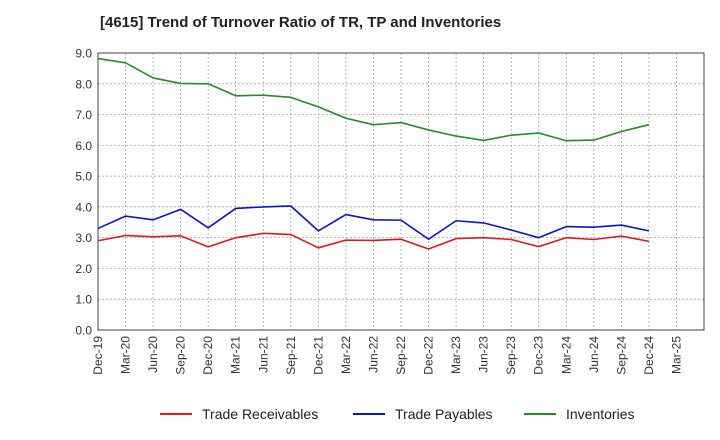 This screenshot has height=440, width=720. I want to click on y-tick-label: 0.0, so click(83, 331).